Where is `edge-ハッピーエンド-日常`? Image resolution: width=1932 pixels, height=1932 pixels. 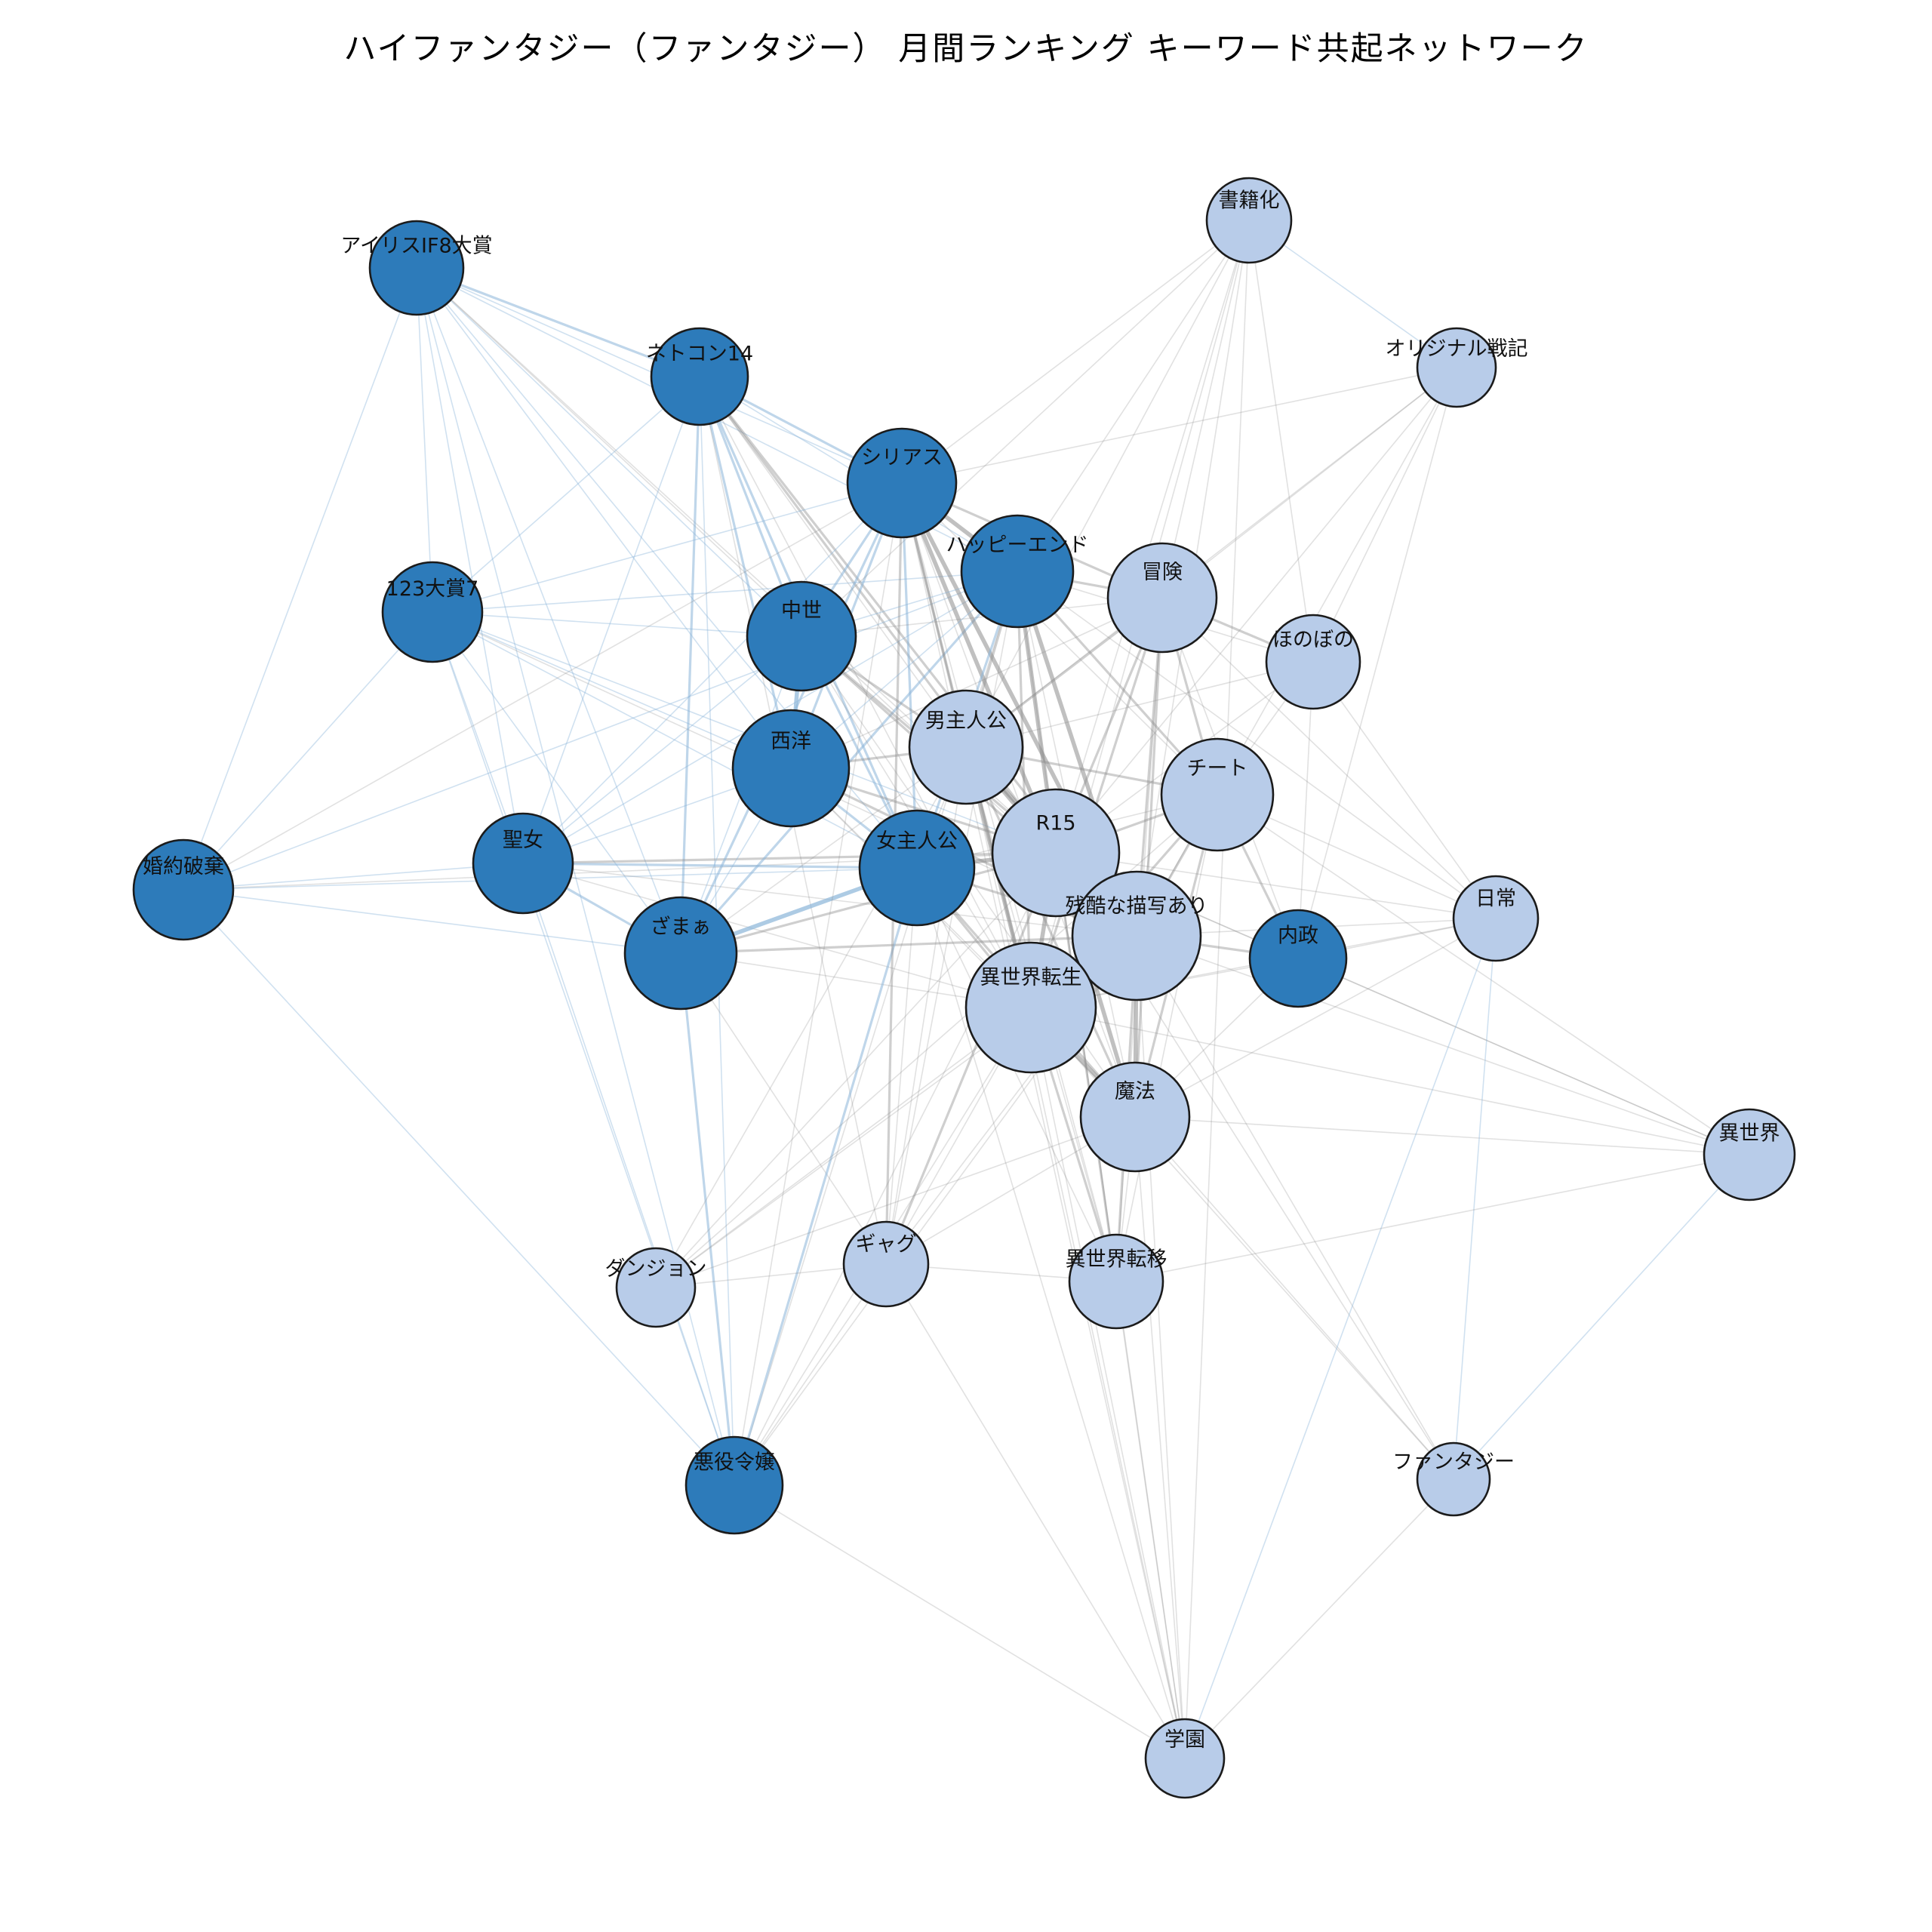
edge-ハッピーエンド-日常 is located at coordinates (1257, 745).